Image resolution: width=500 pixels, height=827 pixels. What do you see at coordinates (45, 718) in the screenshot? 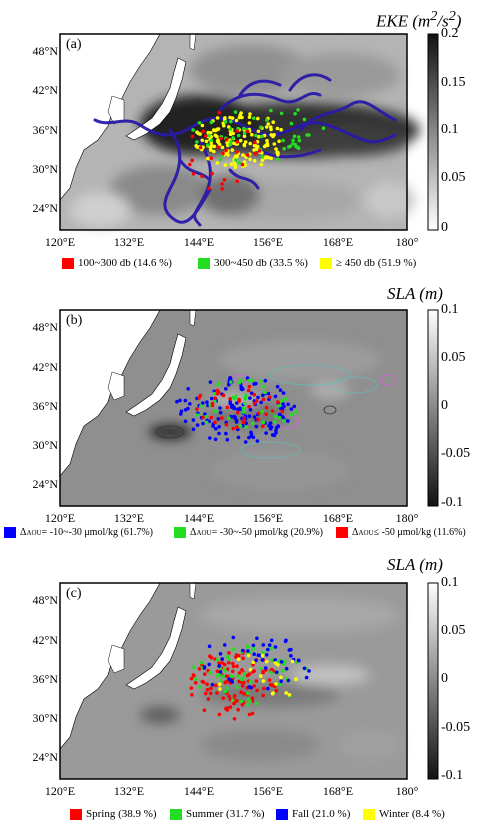
I see `lat-label: 30°N` at bounding box center [45, 718].